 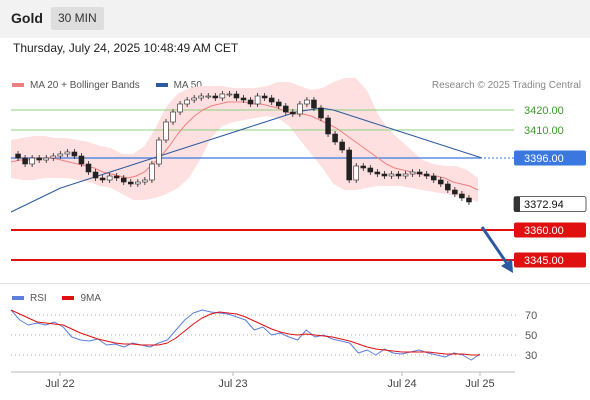 I want to click on rsi-line, so click(x=245, y=335).